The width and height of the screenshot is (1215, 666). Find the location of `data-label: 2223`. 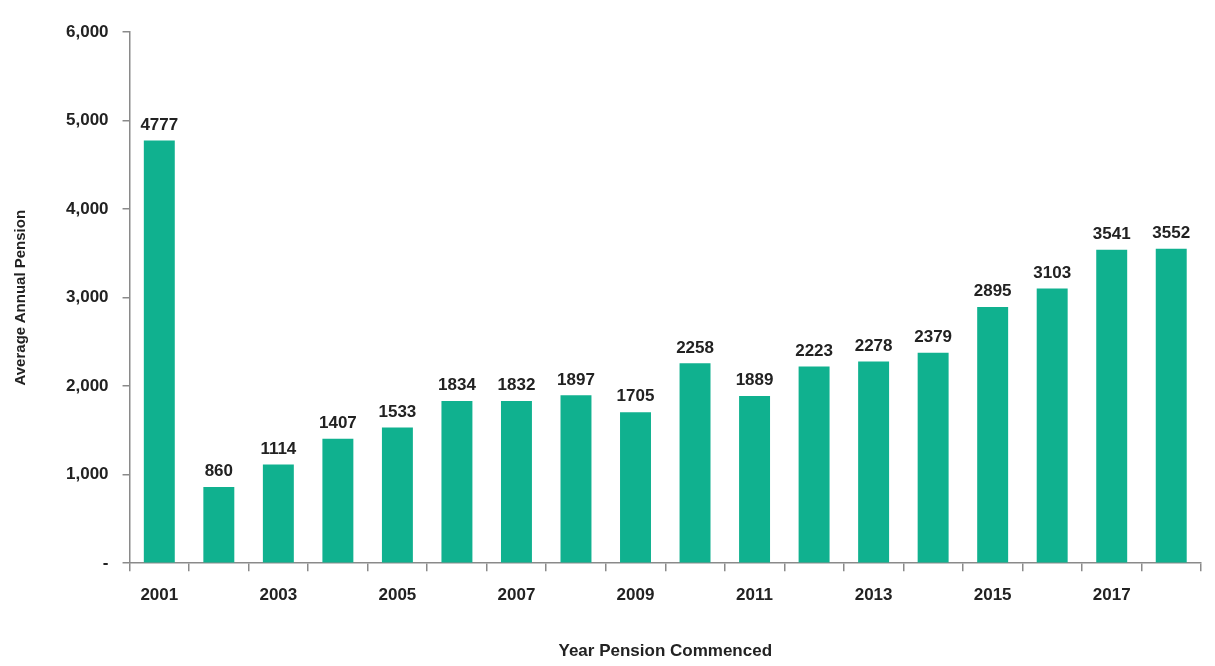

data-label: 2223 is located at coordinates (814, 350).